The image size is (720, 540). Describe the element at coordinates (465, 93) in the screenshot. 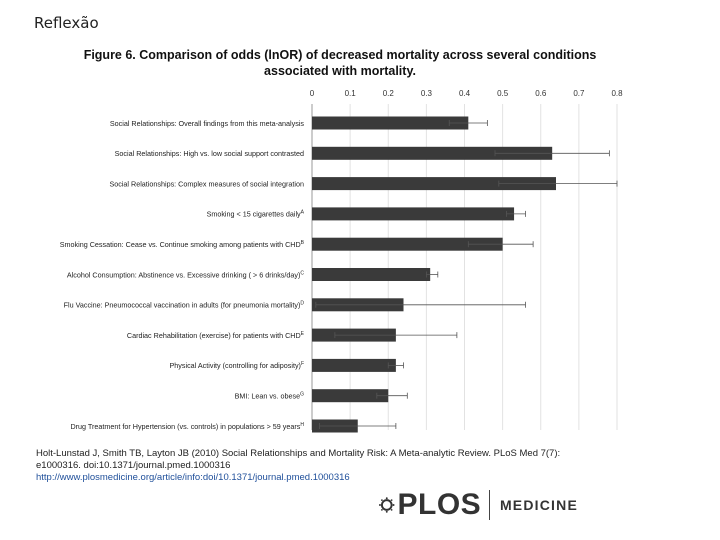

I see `x-tick-label: 0.4` at that location.